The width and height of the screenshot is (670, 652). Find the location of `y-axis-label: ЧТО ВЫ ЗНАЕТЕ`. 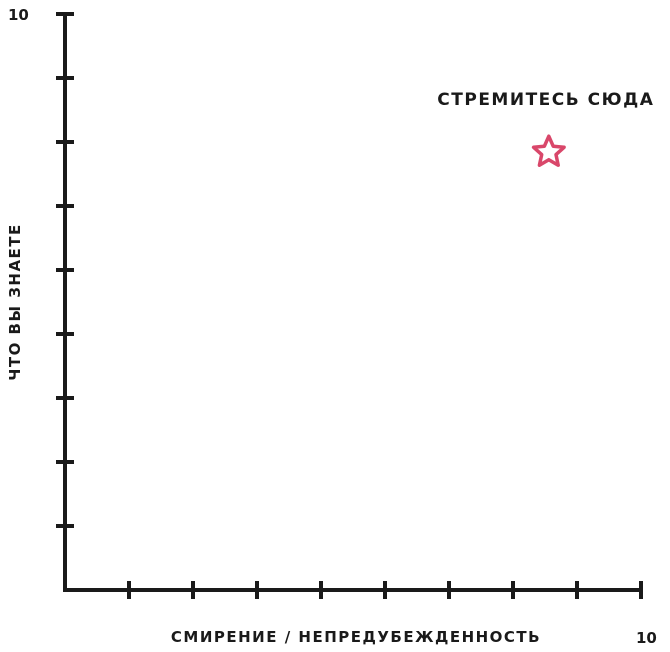

y-axis-label: ЧТО ВЫ ЗНАЕТЕ is located at coordinates (15, 302).